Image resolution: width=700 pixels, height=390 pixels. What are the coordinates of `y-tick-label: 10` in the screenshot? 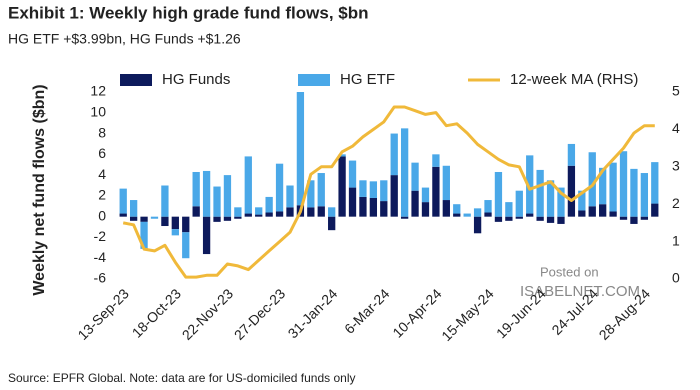 It's located at (98, 111).